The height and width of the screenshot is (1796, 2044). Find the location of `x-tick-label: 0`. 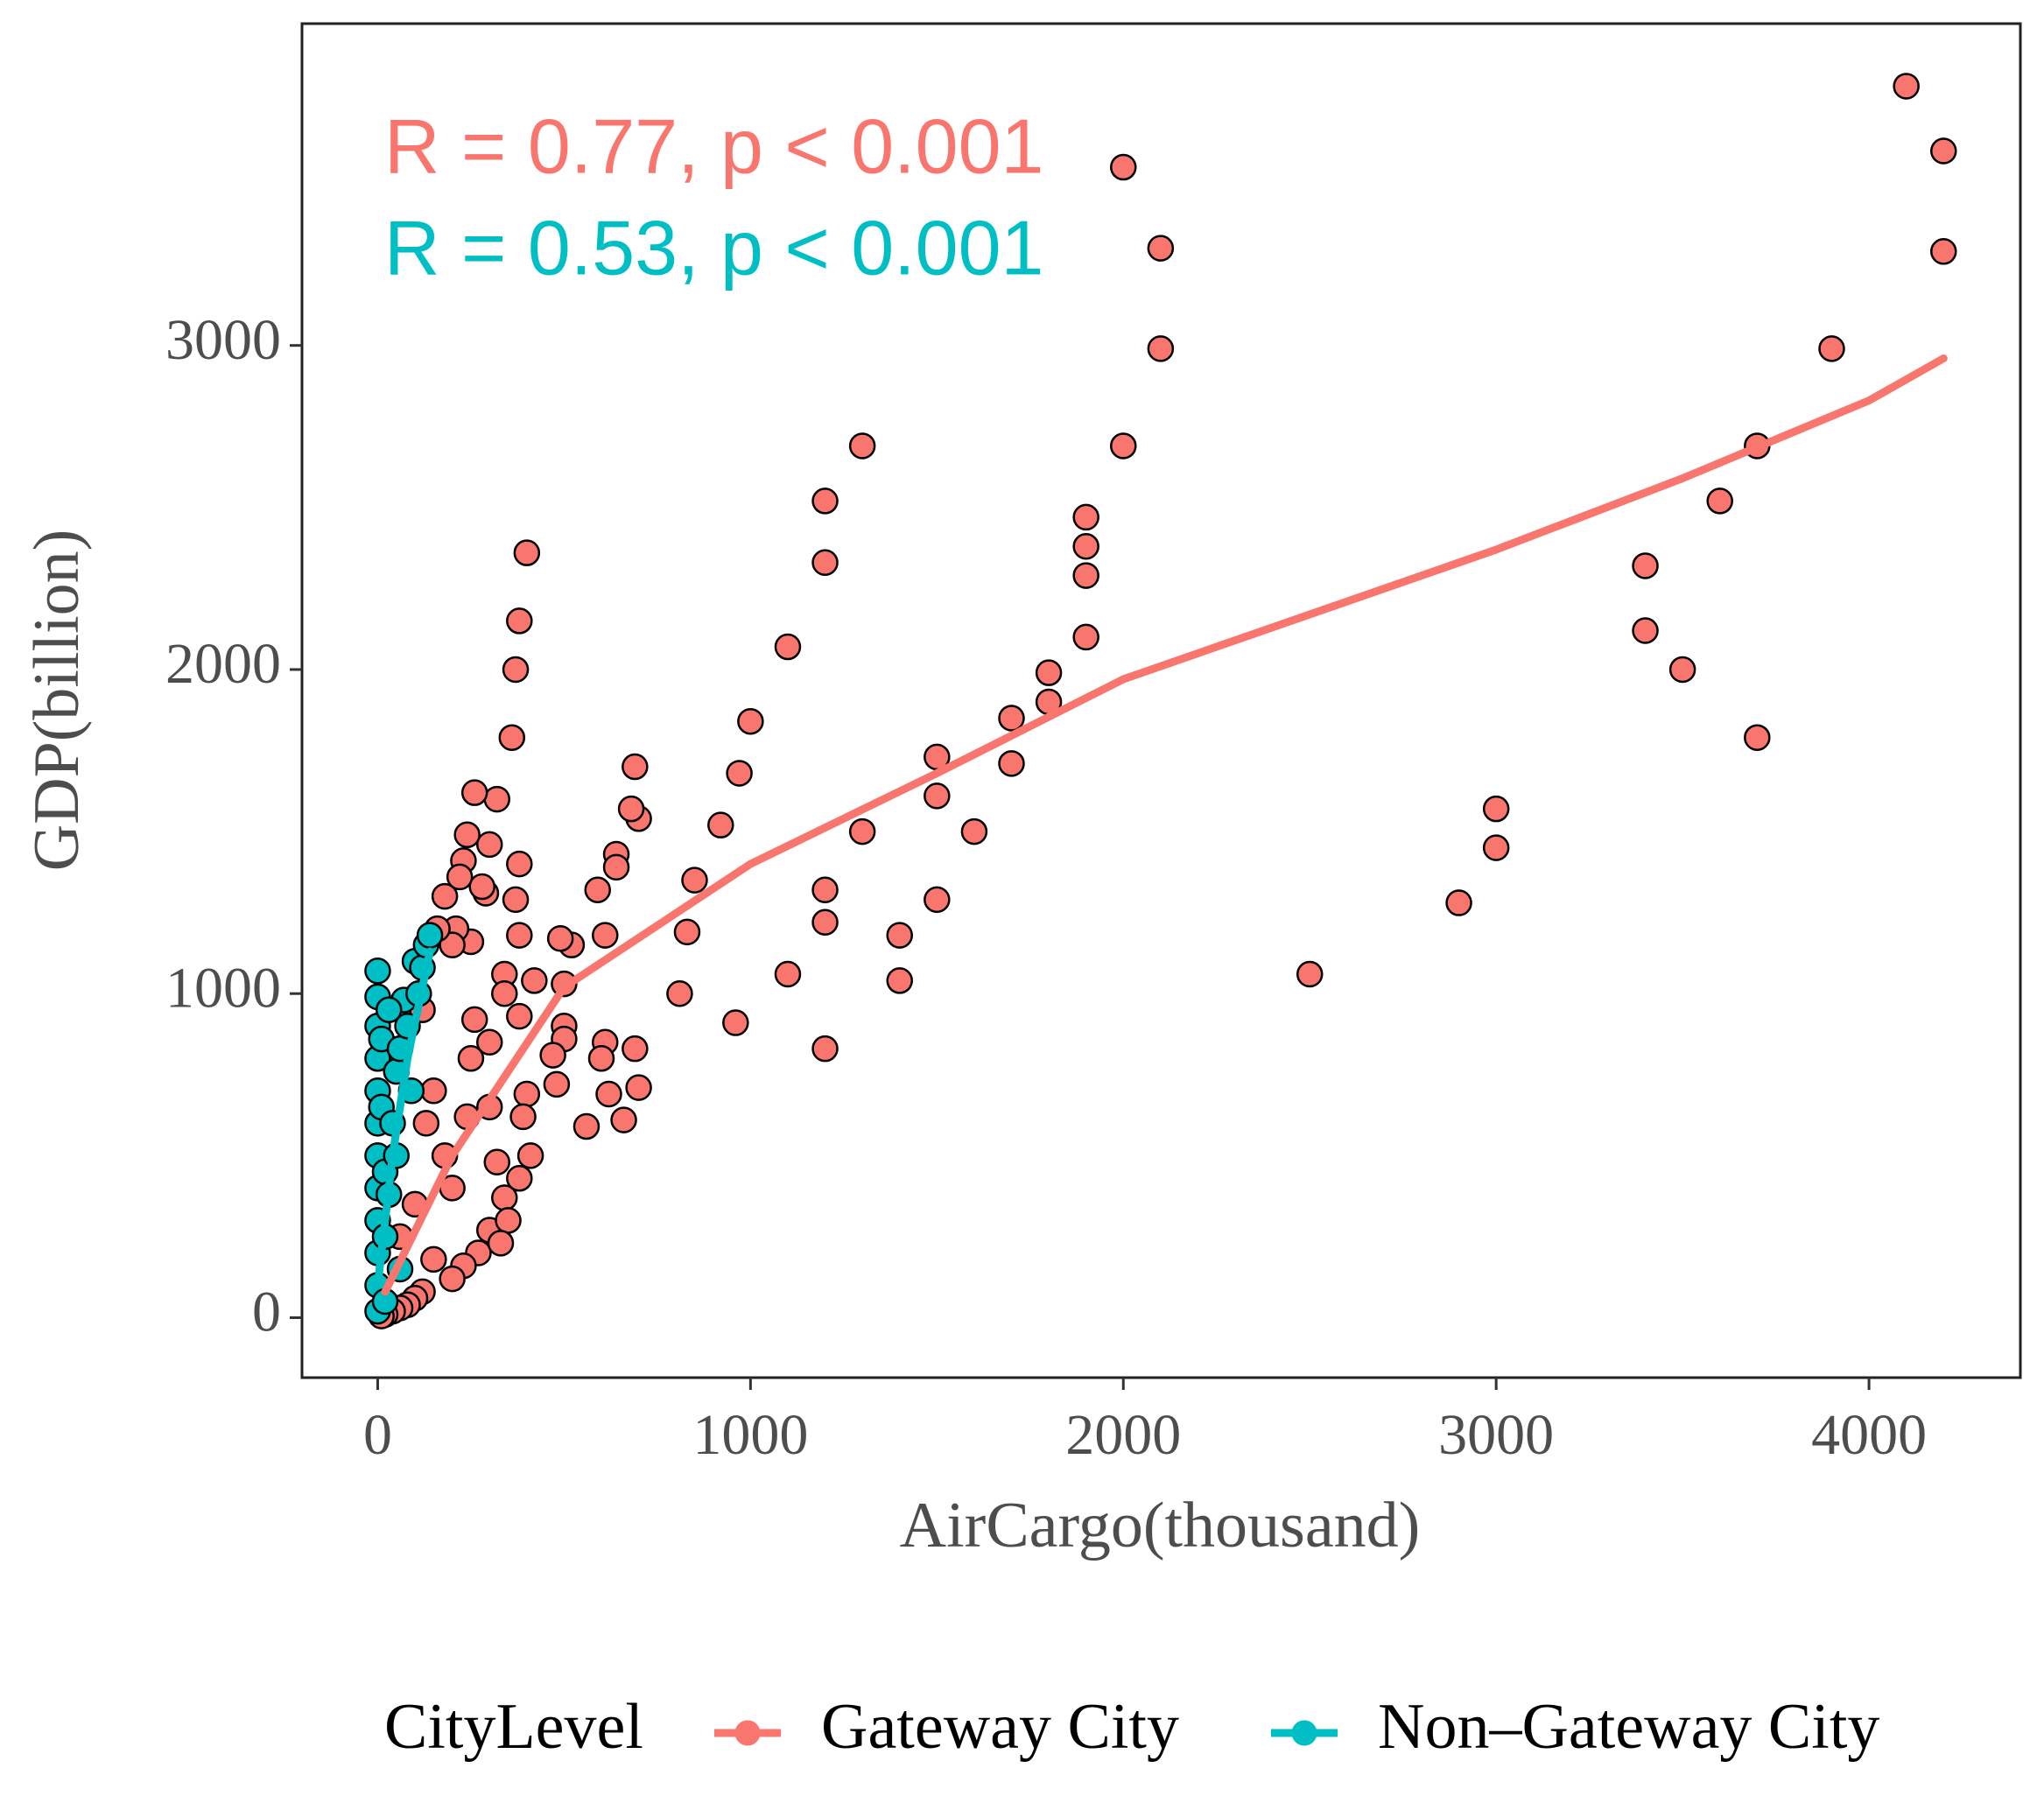

x-tick-label: 0 is located at coordinates (377, 1435).